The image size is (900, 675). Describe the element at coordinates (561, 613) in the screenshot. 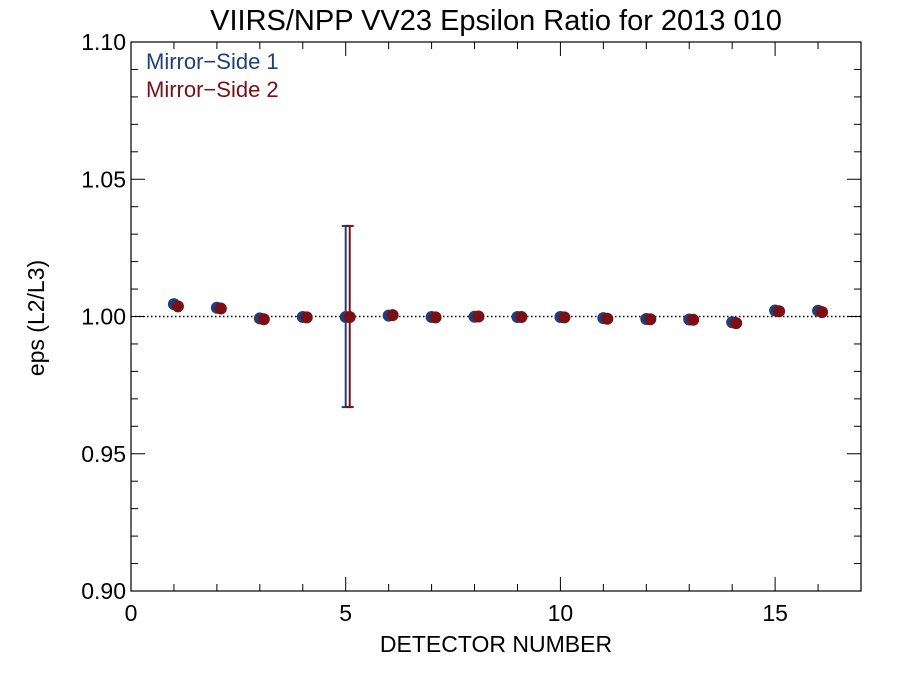

I see `x-tick-label: 10` at that location.